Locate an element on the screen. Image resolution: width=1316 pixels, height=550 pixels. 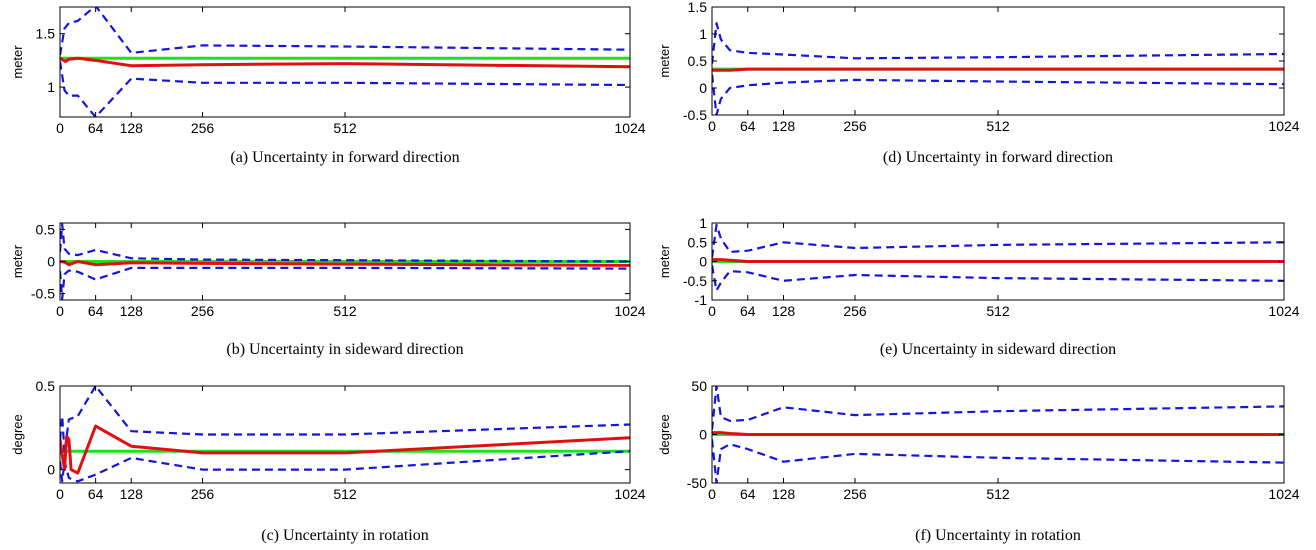
panel-caption: (f) Uncertainty in rotation is located at coordinates (998, 535).